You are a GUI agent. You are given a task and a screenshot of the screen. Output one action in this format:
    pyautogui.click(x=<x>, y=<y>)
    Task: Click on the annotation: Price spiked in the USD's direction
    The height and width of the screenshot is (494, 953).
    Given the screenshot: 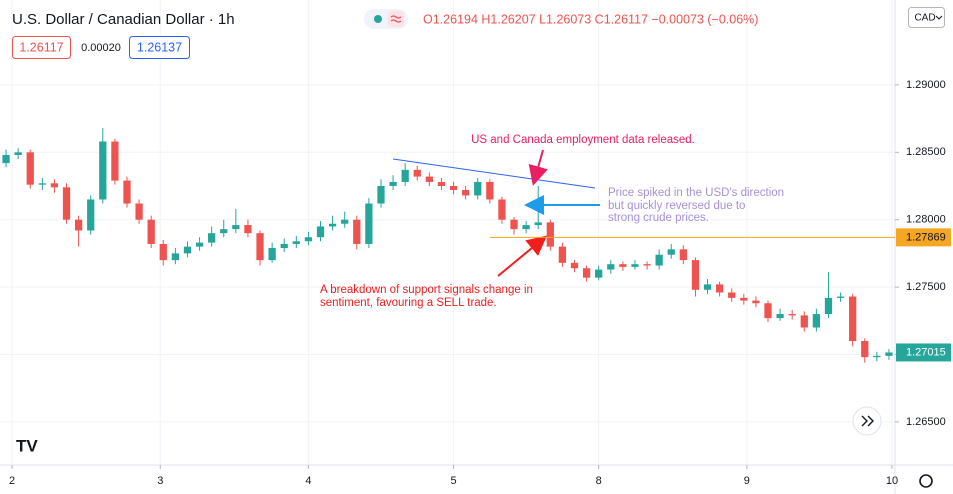 What is the action you would take?
    pyautogui.click(x=696, y=193)
    